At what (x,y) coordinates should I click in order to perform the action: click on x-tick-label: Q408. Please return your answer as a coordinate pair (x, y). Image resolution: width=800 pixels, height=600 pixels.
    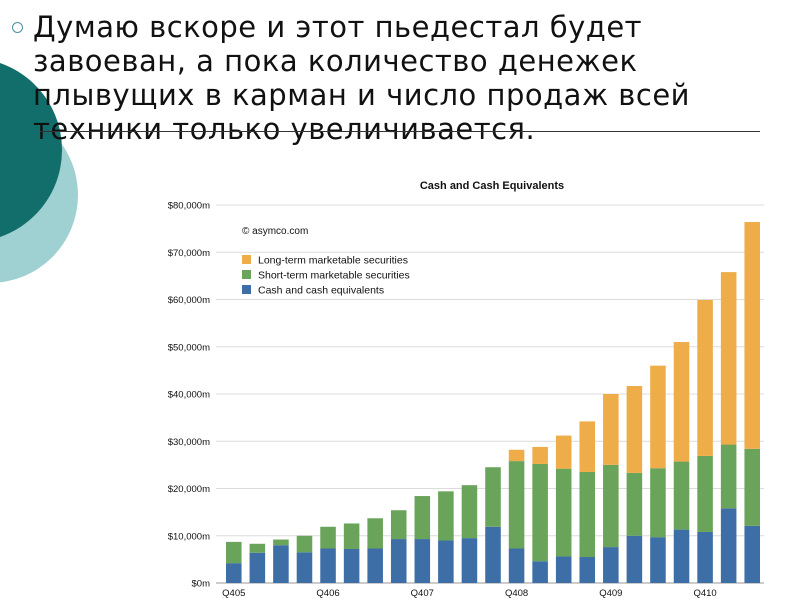
    Looking at the image, I should click on (516, 593).